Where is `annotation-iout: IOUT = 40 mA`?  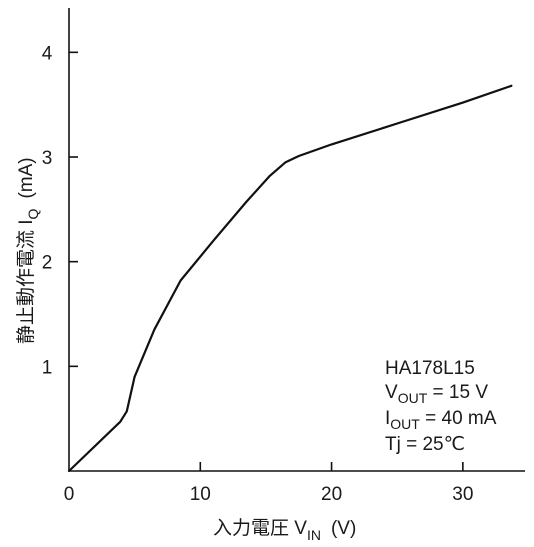
annotation-iout: IOUT = 40 mA is located at coordinates (441, 420).